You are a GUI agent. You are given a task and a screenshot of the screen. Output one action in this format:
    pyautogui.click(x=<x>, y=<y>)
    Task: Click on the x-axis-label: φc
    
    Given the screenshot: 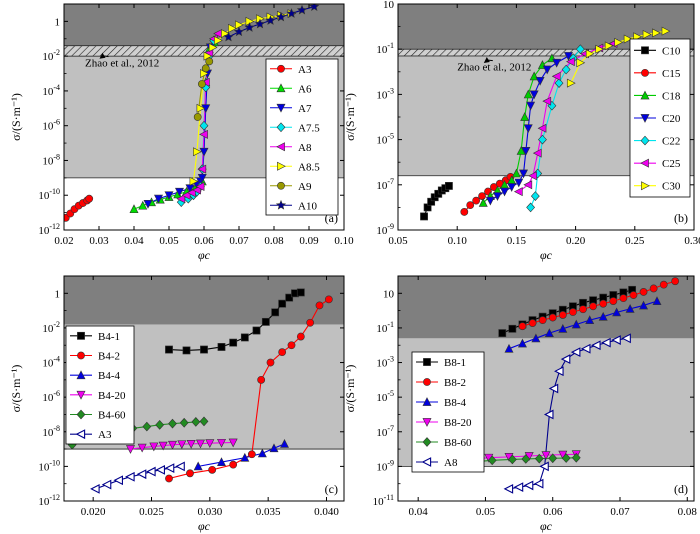 What is the action you would take?
    pyautogui.click(x=546, y=526)
    